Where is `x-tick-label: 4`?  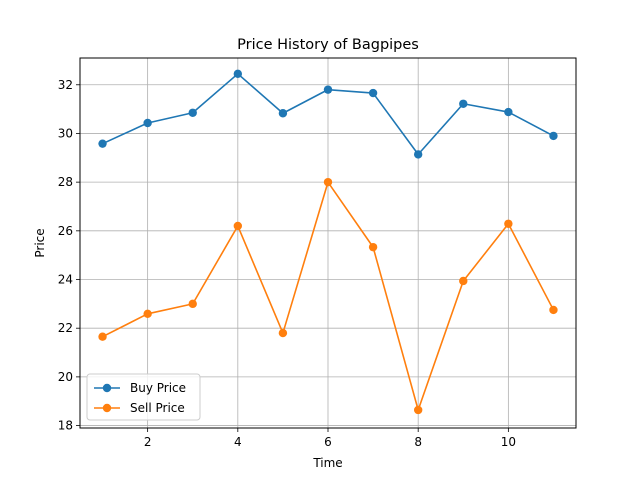
x-tick-label: 4 is located at coordinates (238, 442).